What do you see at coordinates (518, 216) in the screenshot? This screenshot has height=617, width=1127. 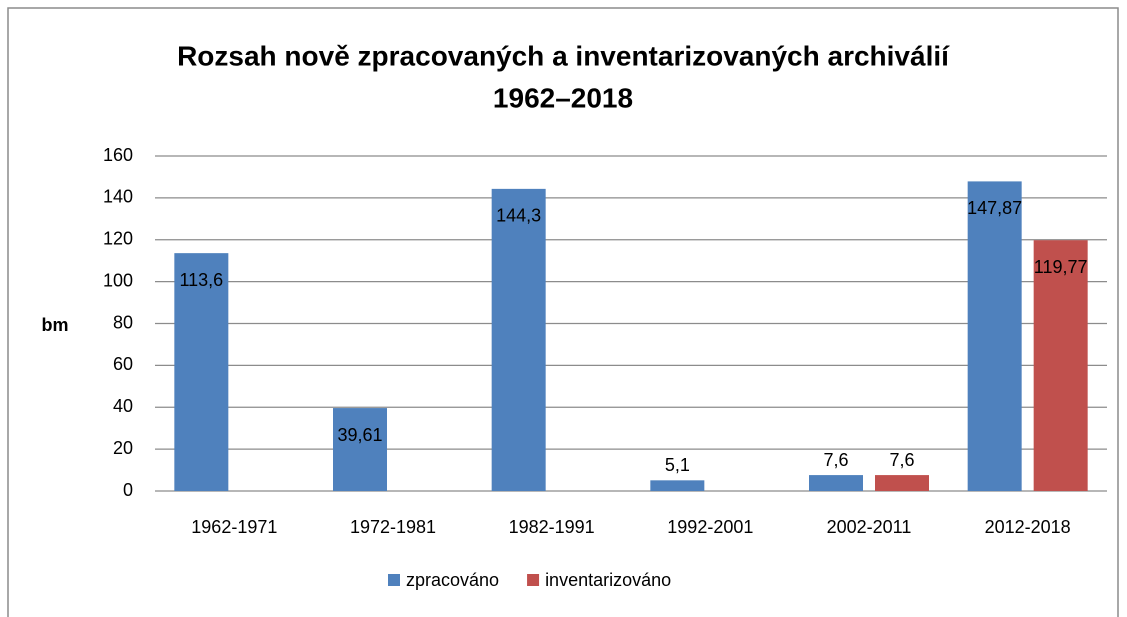 I see `data-label: 144,3` at bounding box center [518, 216].